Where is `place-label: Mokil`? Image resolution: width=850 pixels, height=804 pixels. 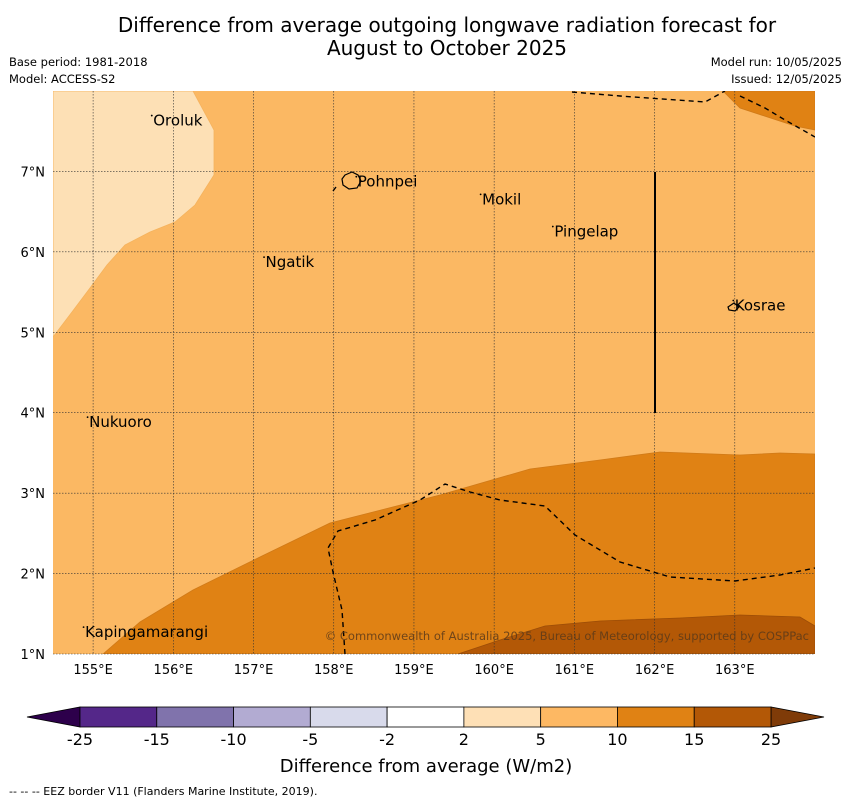
place-label: Mokil is located at coordinates (501, 199).